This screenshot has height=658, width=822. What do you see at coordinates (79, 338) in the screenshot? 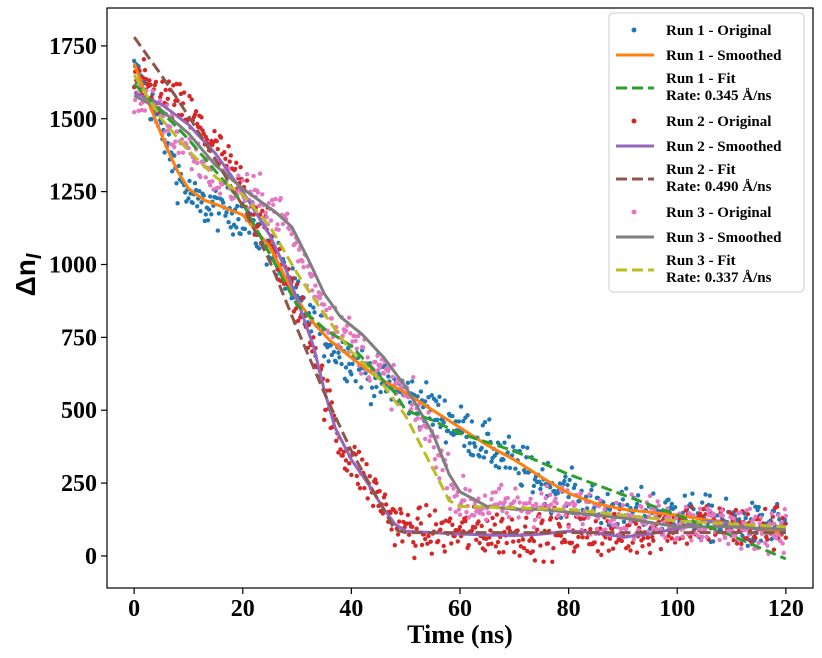
I see `y-tick-label: 750` at bounding box center [79, 338].